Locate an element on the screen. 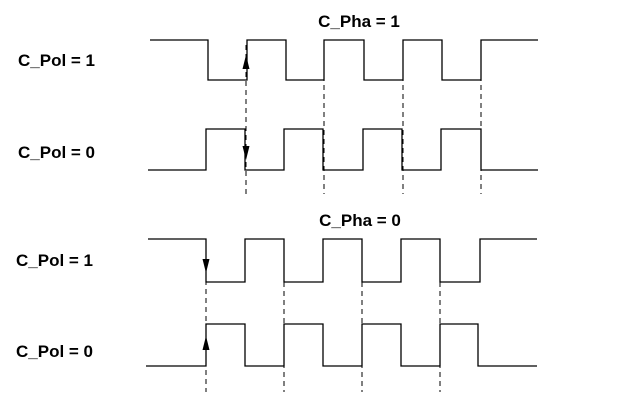 This screenshot has height=406, width=625. panel-cpha0-sample-guides is located at coordinates (323, 327).